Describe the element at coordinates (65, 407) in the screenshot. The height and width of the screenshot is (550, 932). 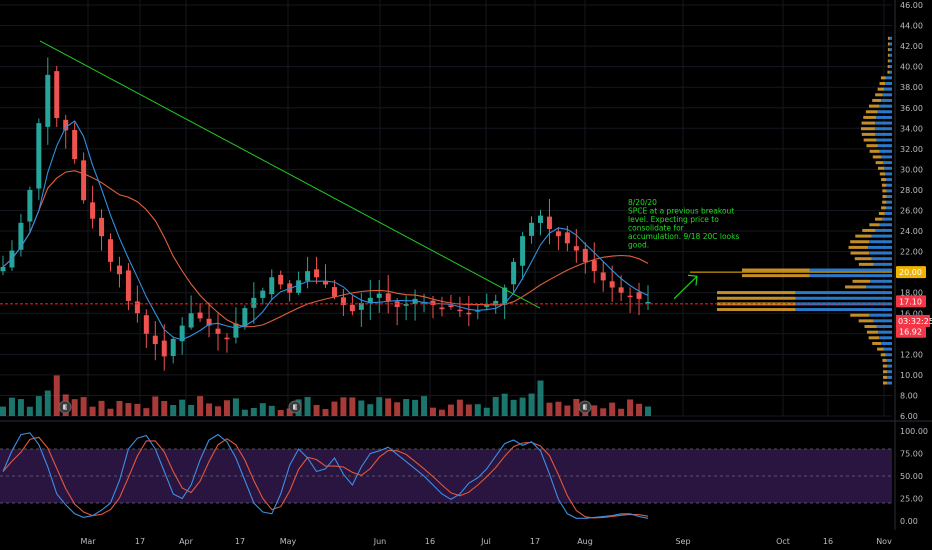
I see `earnings-icon` at that location.